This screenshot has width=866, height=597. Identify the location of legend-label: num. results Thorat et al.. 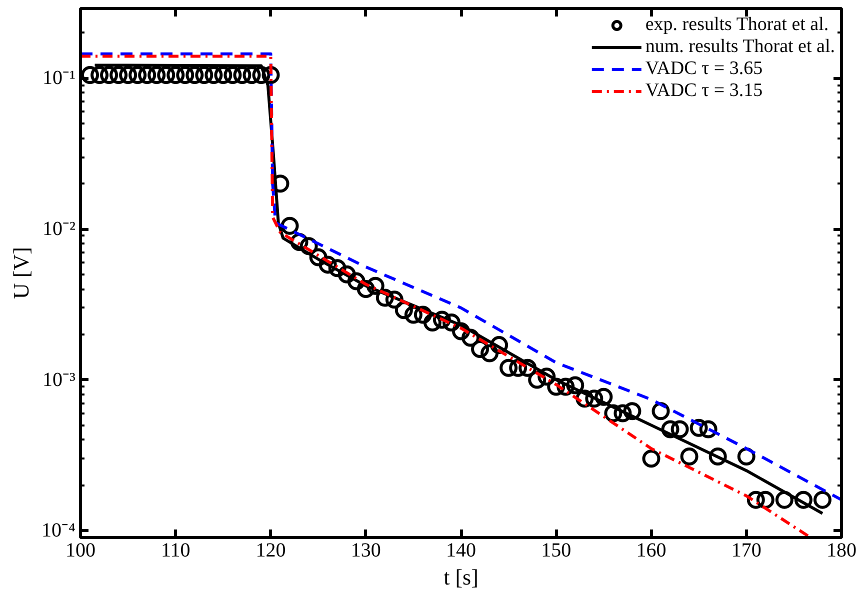
(740, 47).